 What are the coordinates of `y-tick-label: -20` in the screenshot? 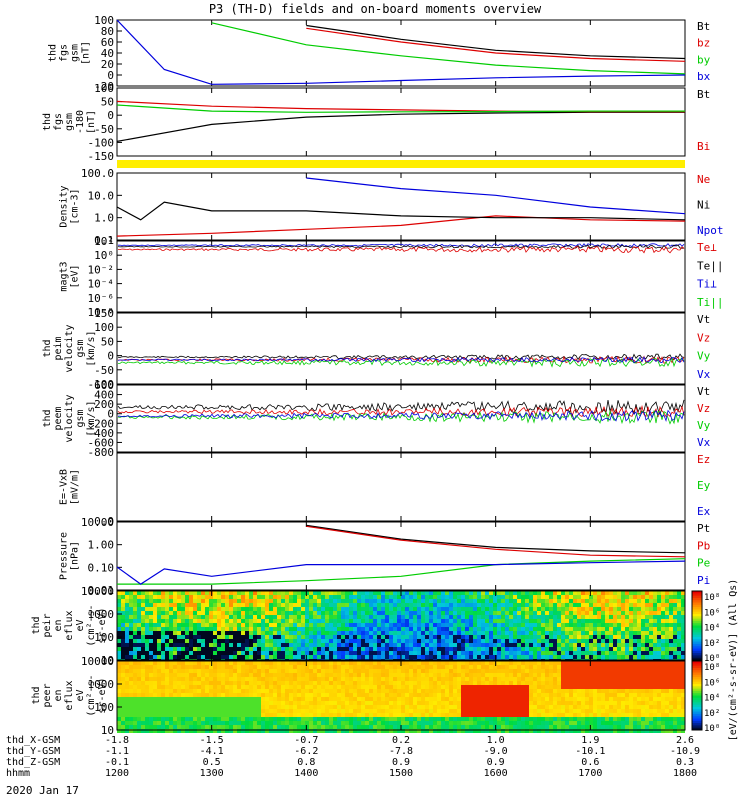 It's located at (104, 86).